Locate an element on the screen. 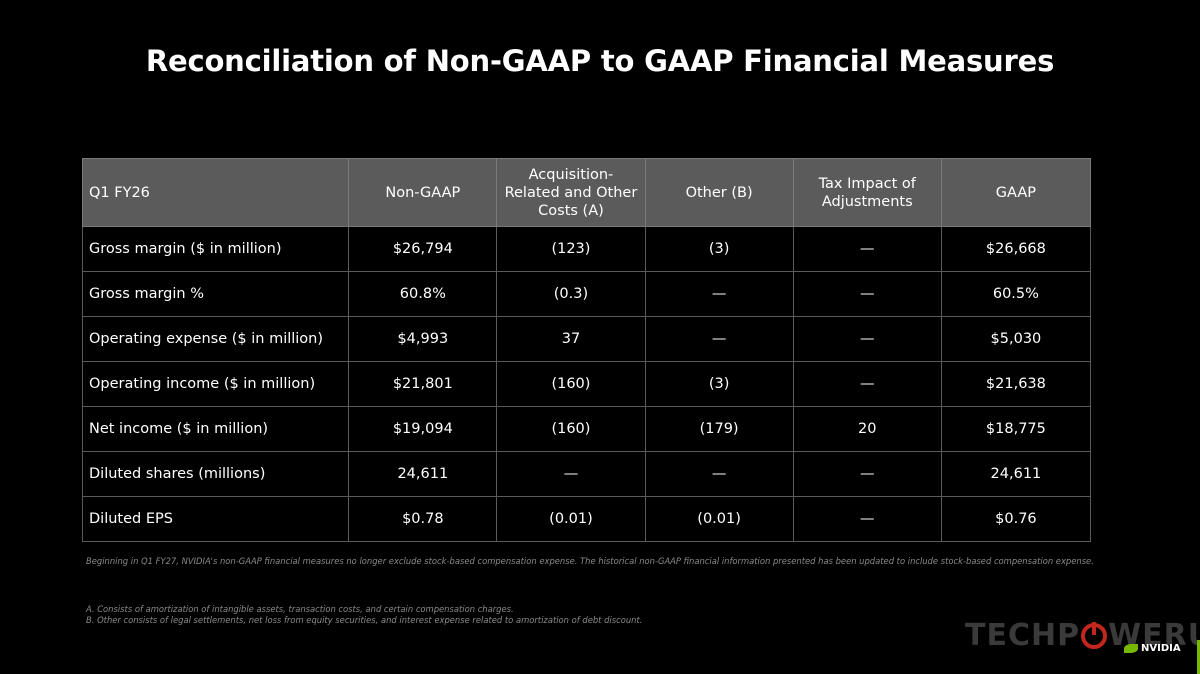 The width and height of the screenshot is (1200, 674). cell-gaap: $18,775 is located at coordinates (1016, 429).